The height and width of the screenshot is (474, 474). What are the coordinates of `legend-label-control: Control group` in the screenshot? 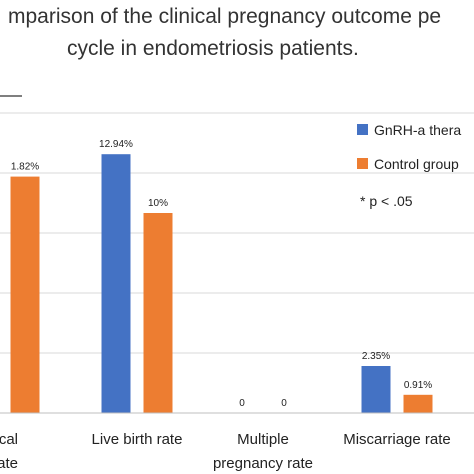 It's located at (416, 164).